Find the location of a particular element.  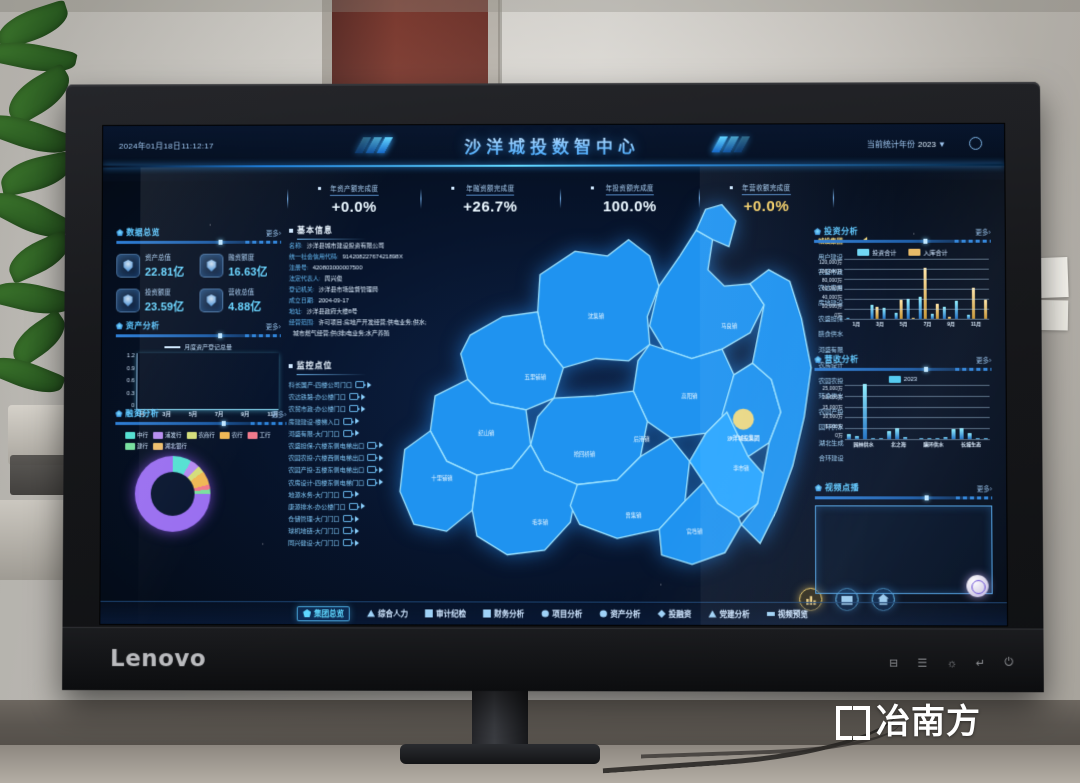

x-tick: 11月 is located at coordinates (976, 324).